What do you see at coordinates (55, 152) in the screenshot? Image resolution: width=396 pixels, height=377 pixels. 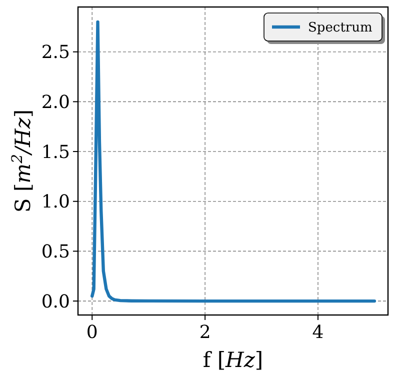 I see `y-tick-label: 1.5` at bounding box center [55, 152].